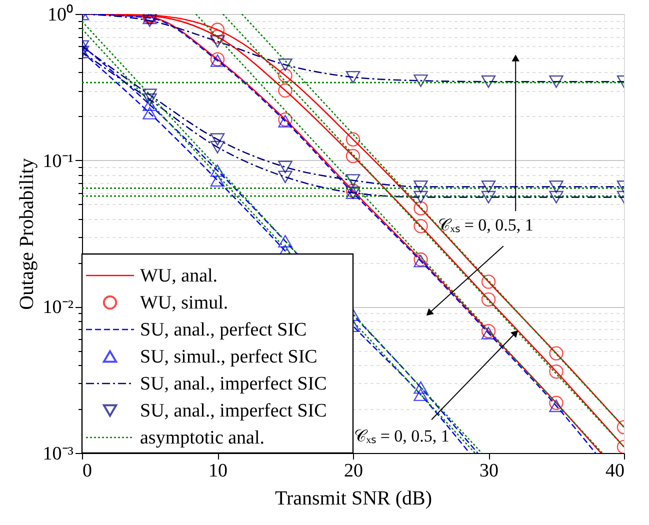  Describe the element at coordinates (489, 471) in the screenshot. I see `x-tick-label: 30` at that location.